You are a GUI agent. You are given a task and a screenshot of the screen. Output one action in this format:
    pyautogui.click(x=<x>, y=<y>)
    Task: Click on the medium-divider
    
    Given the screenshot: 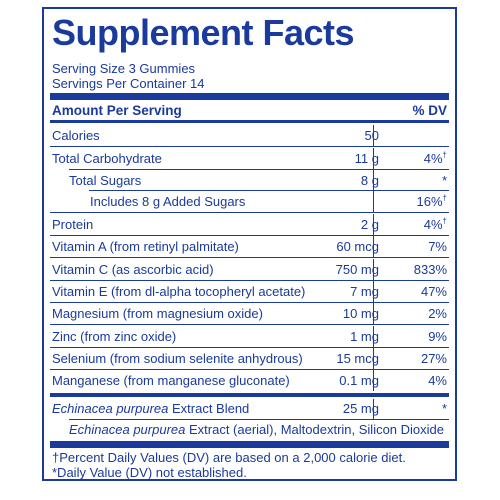 What is the action you would take?
    pyautogui.click(x=249, y=121)
    